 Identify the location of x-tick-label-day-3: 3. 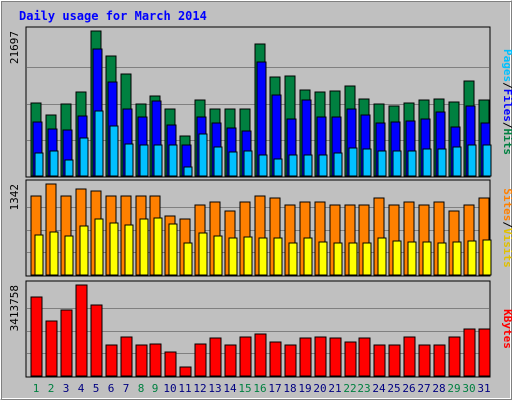
(66, 388).